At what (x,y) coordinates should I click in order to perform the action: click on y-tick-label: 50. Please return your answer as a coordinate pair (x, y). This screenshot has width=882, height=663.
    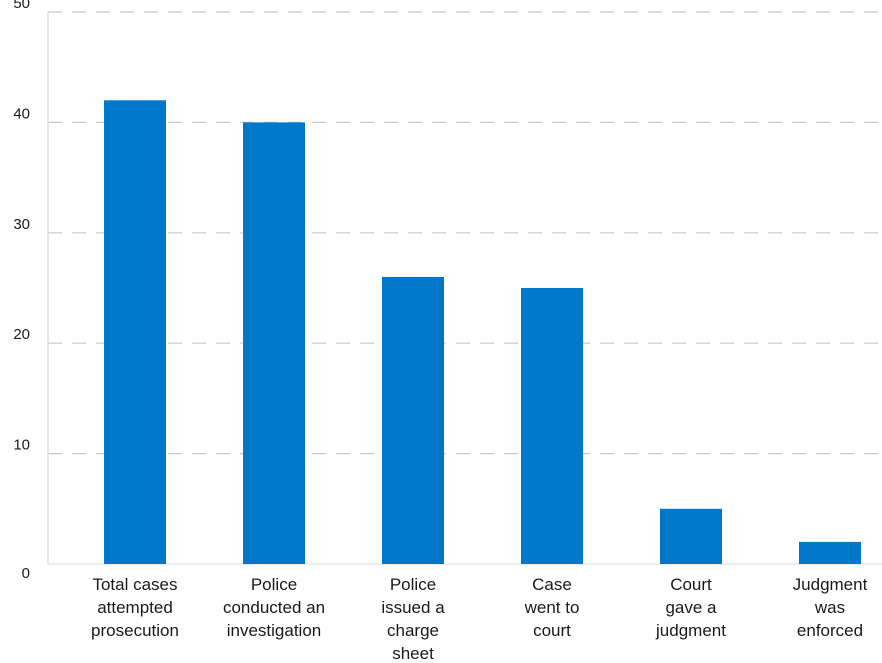
    Looking at the image, I should click on (21, 6).